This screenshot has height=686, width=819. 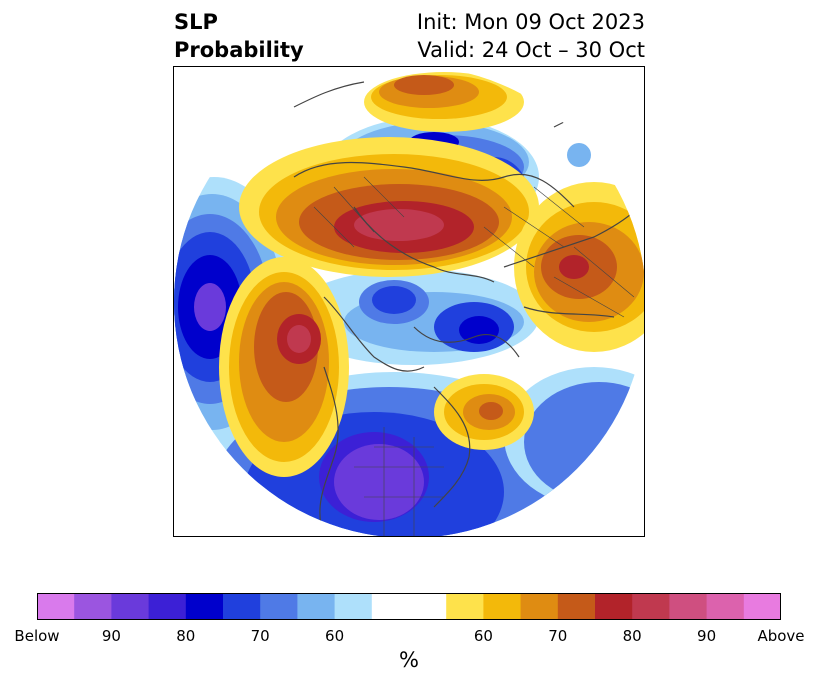 What do you see at coordinates (239, 50) in the screenshot?
I see `title-line-probability: Probability` at bounding box center [239, 50].